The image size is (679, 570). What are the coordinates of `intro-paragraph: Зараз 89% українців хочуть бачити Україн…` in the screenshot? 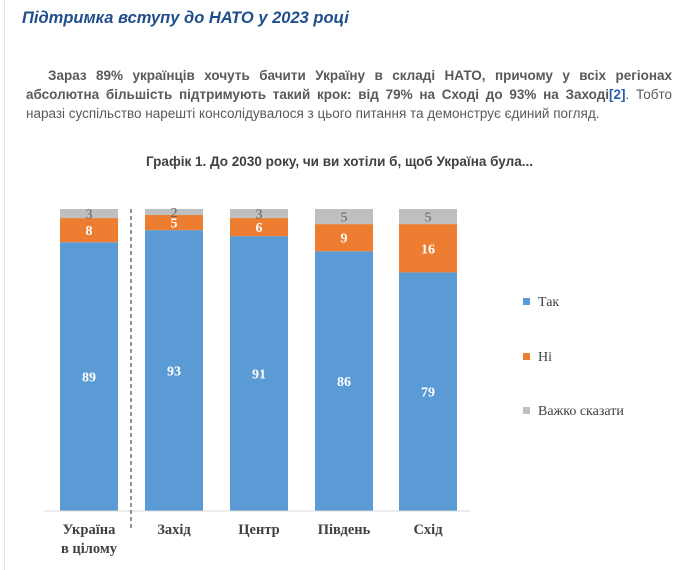 It's located at (349, 94).